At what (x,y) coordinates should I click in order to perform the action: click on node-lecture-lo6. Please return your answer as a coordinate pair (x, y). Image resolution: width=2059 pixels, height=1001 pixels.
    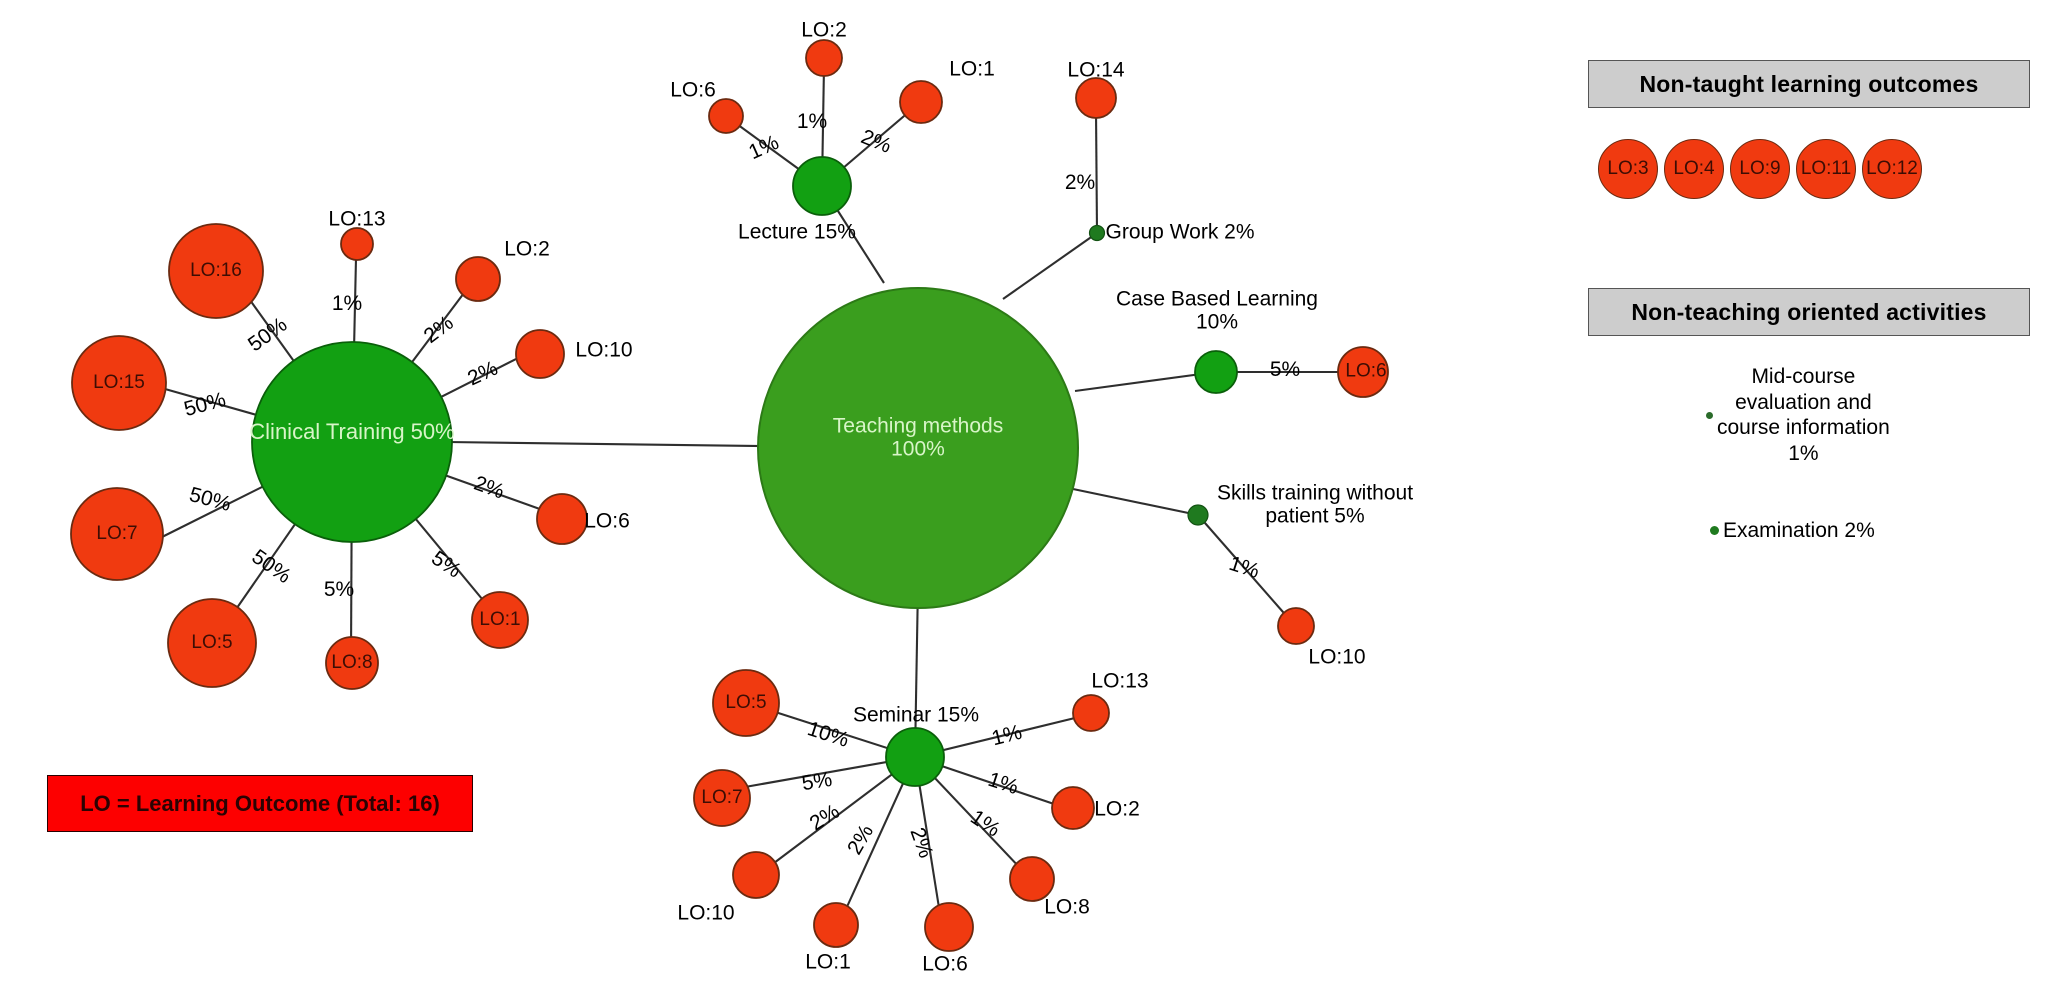
    Looking at the image, I should click on (726, 116).